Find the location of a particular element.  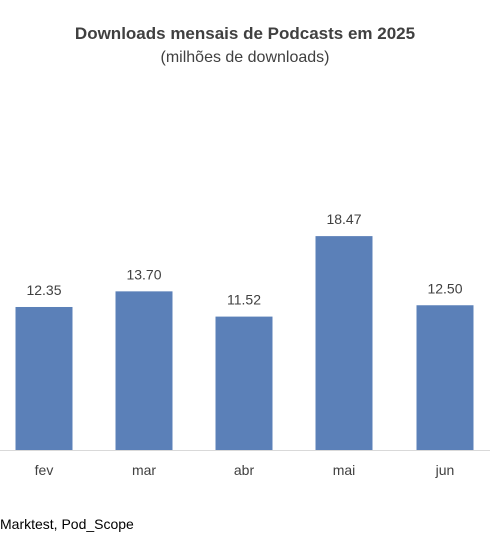

x-tick-label-mai: mai is located at coordinates (344, 470).